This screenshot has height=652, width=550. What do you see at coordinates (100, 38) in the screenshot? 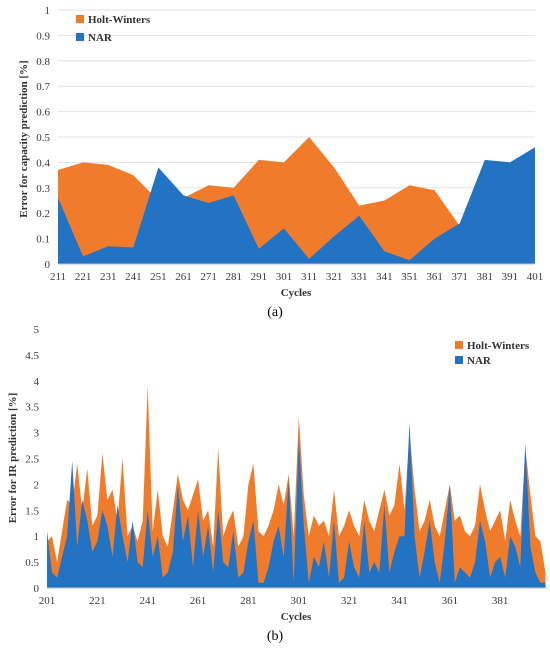
I see `chart-a-legend-label-nar: NAR` at bounding box center [100, 38].